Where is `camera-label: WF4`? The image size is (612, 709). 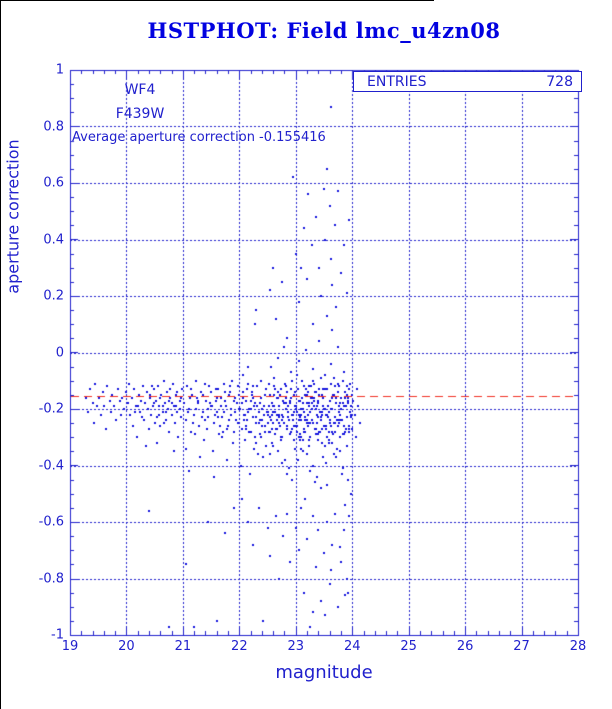 camera-label: WF4 is located at coordinates (140, 90).